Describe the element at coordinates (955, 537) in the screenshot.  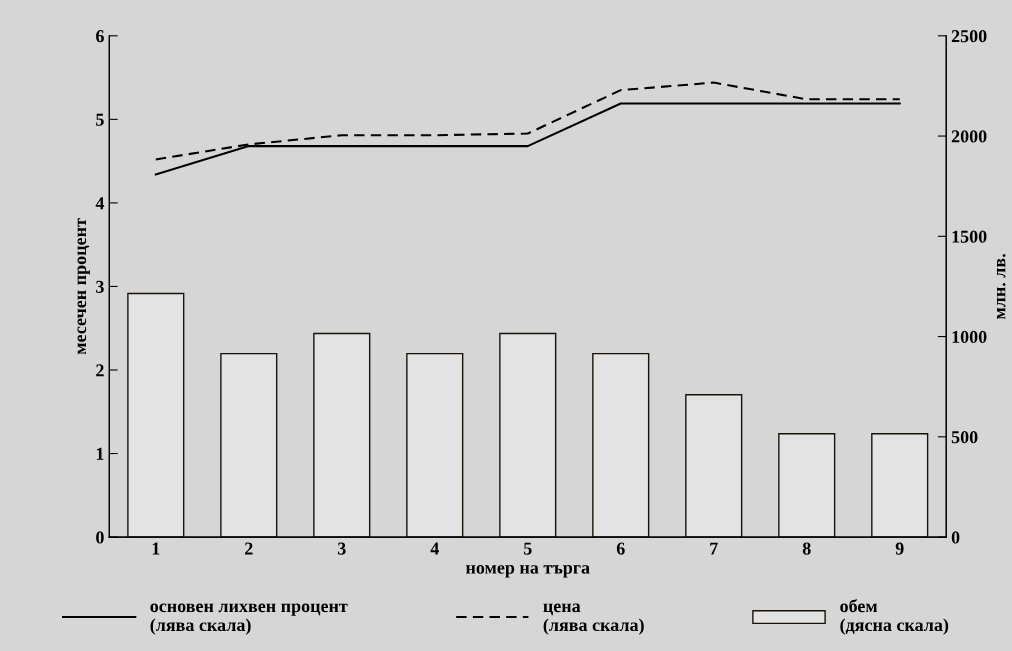
I see `y2-tick-label: 0` at that location.